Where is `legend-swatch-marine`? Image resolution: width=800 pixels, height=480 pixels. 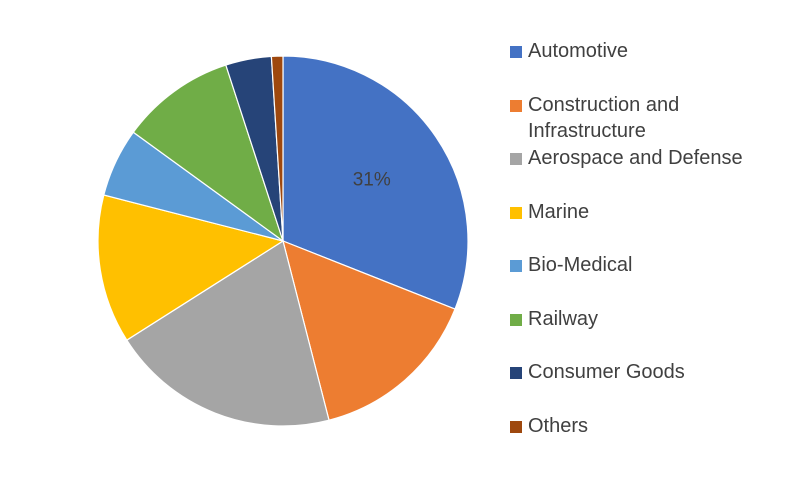 legend-swatch-marine is located at coordinates (516, 212).